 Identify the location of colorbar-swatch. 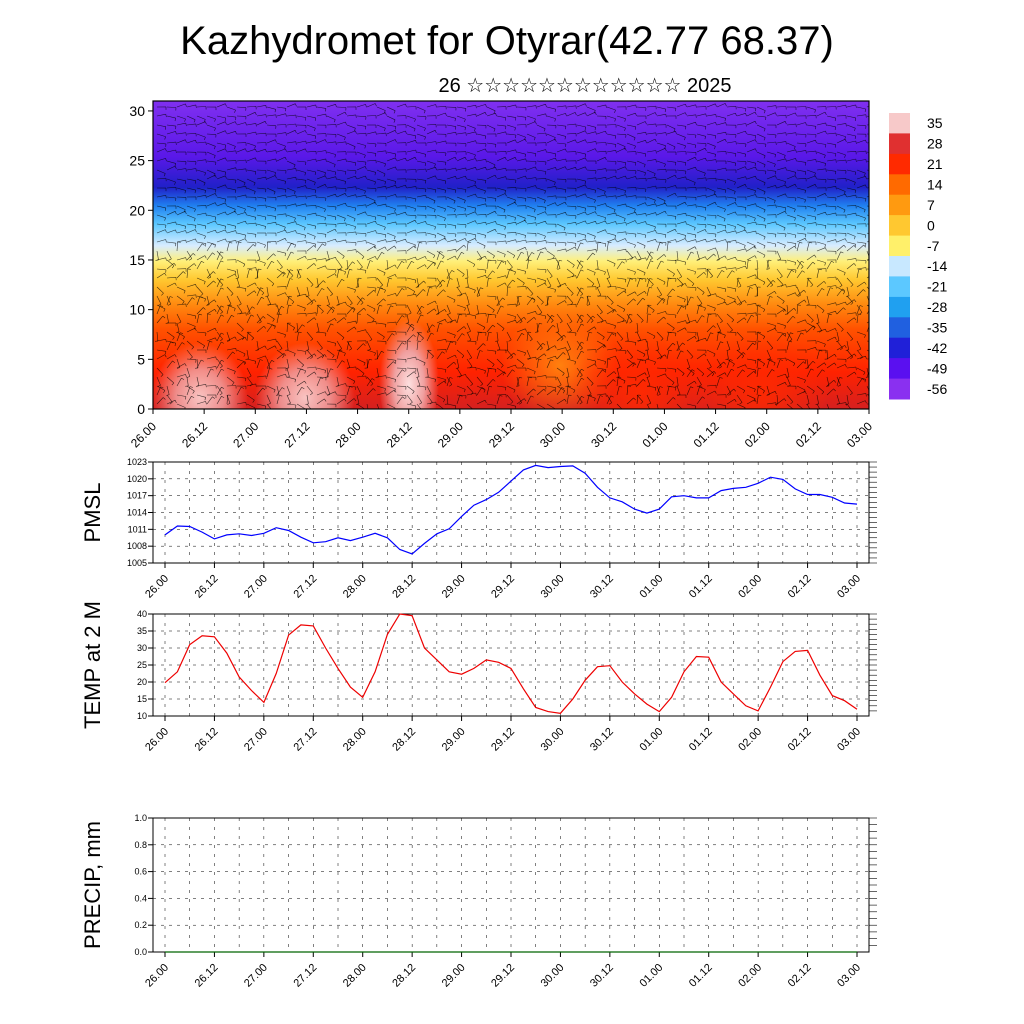
(899, 307).